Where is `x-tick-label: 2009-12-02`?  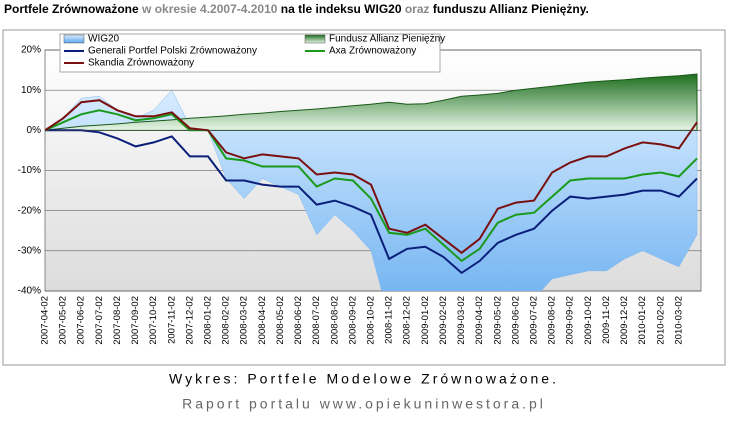
x-tick-label: 2009-12-02 is located at coordinates (624, 320).